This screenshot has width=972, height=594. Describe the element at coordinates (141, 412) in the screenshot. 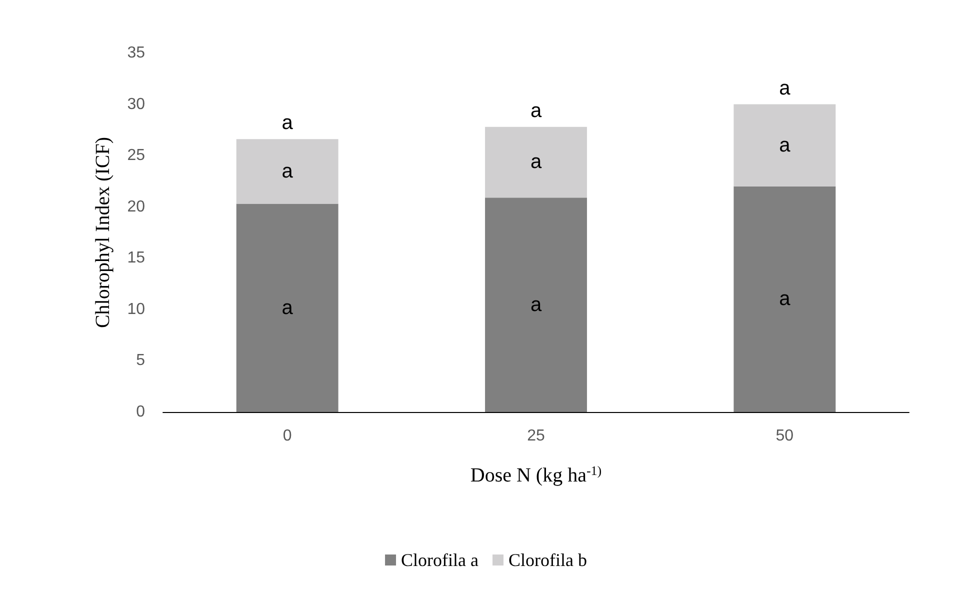

I see `y-tick-label: 0` at that location.